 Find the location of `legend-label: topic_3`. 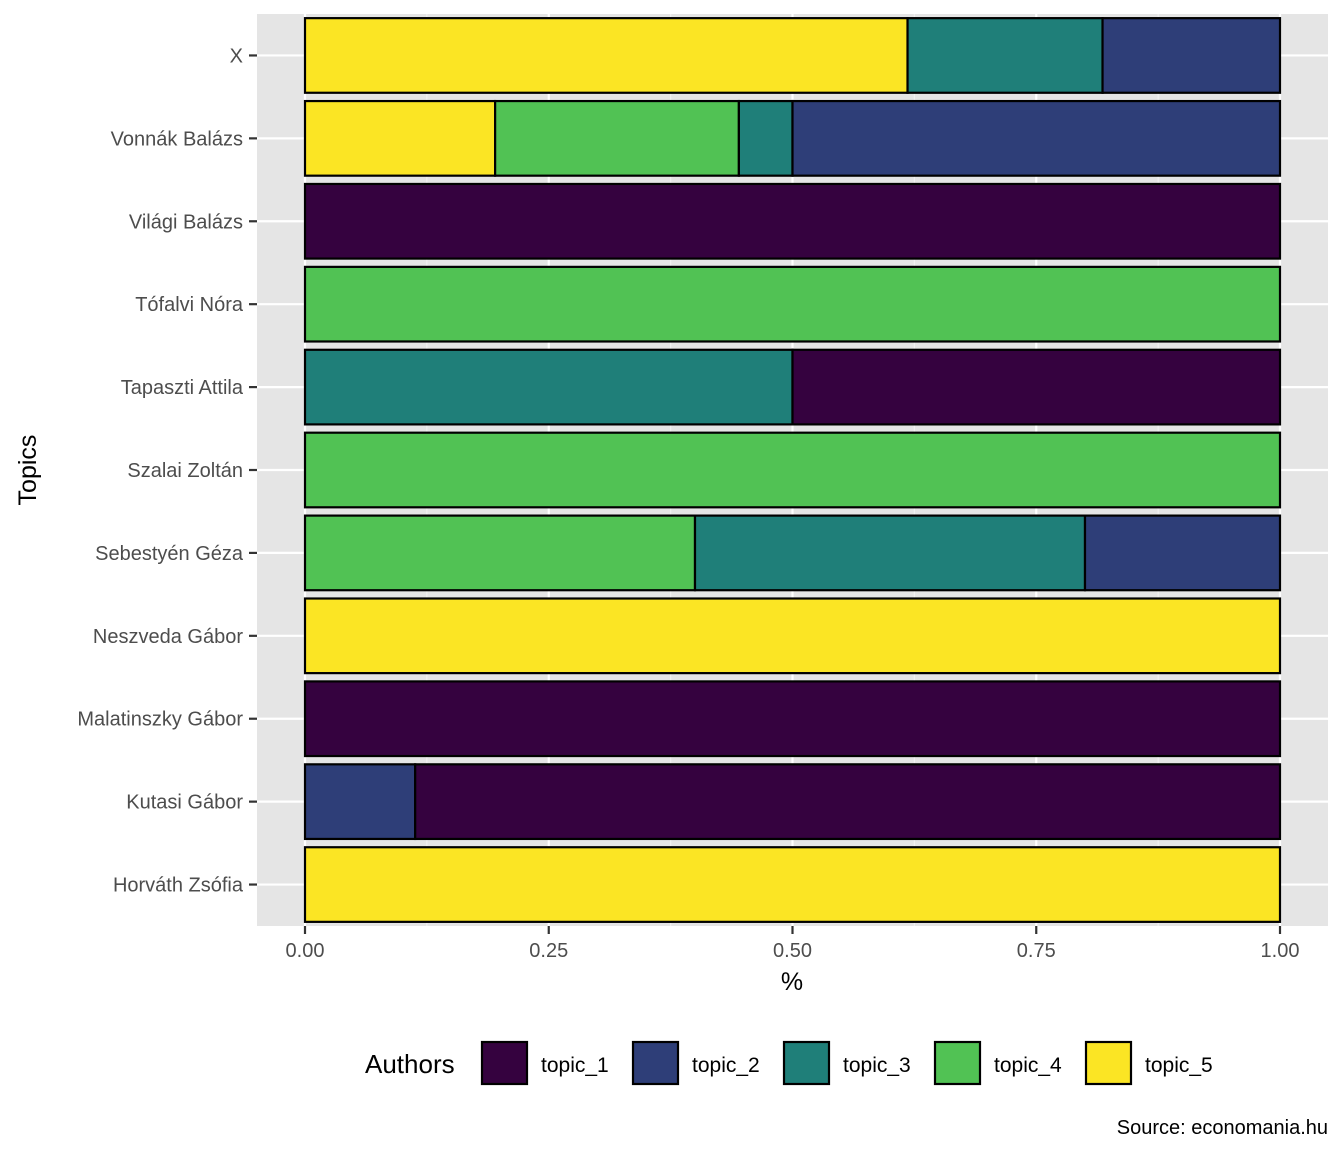

legend-label: topic_3 is located at coordinates (877, 1065).